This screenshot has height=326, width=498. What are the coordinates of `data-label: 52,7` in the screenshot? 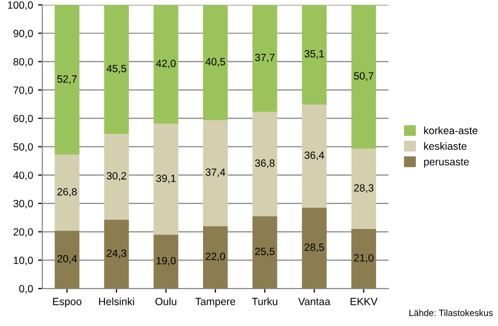 It's located at (67, 79).